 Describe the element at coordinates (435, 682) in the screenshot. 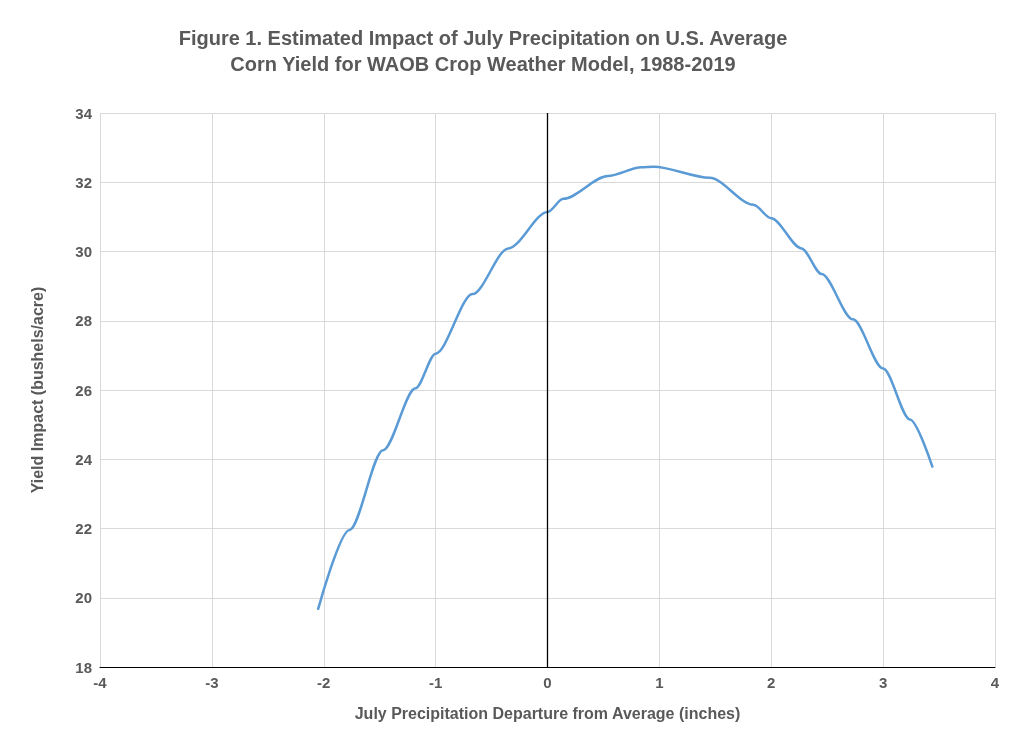

I see `x-tick-label: -1` at that location.